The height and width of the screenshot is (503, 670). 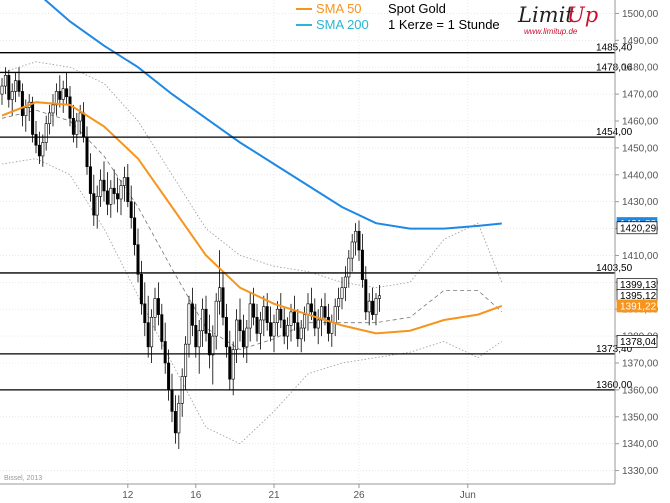 What do you see at coordinates (640, 202) in the screenshot?
I see `y-tick-label: 1430,00` at bounding box center [640, 202].